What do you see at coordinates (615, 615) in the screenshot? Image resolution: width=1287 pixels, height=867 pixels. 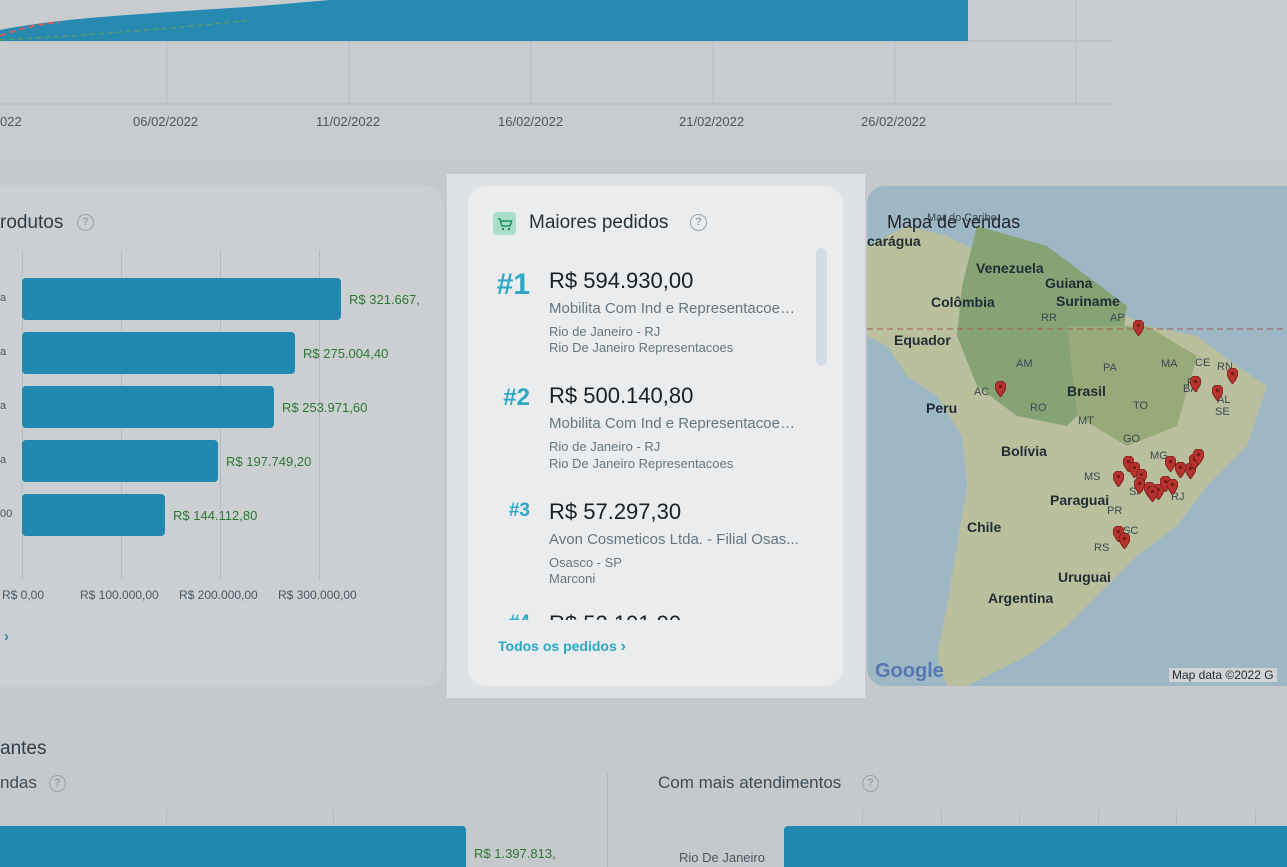 I see `order-amount: R$ 52.101,90` at bounding box center [615, 615].